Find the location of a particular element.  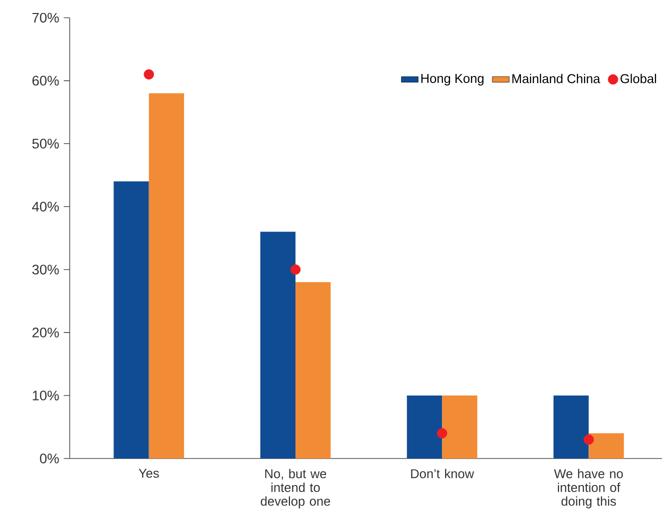

y-tick-label: 0% is located at coordinates (49, 458).